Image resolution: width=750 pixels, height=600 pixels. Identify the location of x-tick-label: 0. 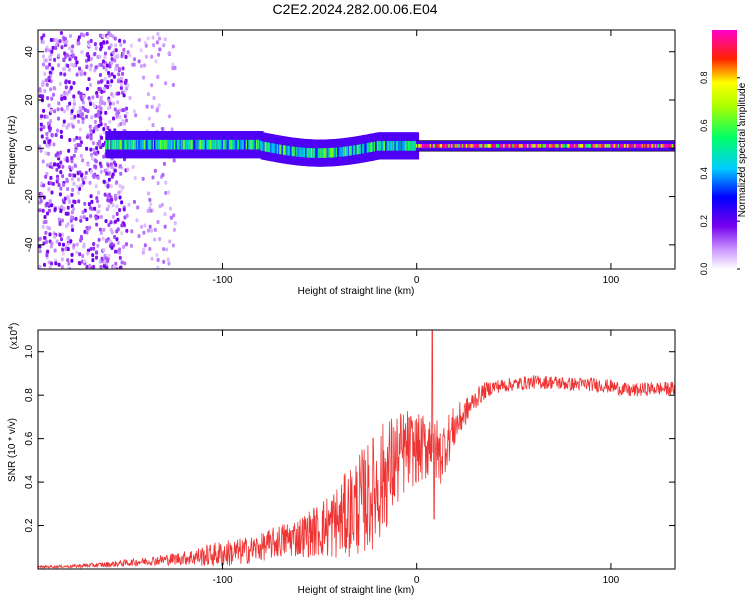
(417, 580).